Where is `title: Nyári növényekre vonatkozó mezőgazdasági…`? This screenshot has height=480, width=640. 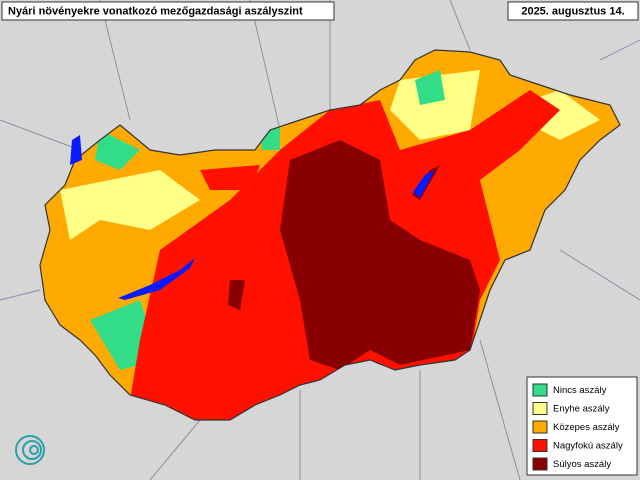 title: Nyári növényekre vonatkozó mezőgazdasági… is located at coordinates (155, 11).